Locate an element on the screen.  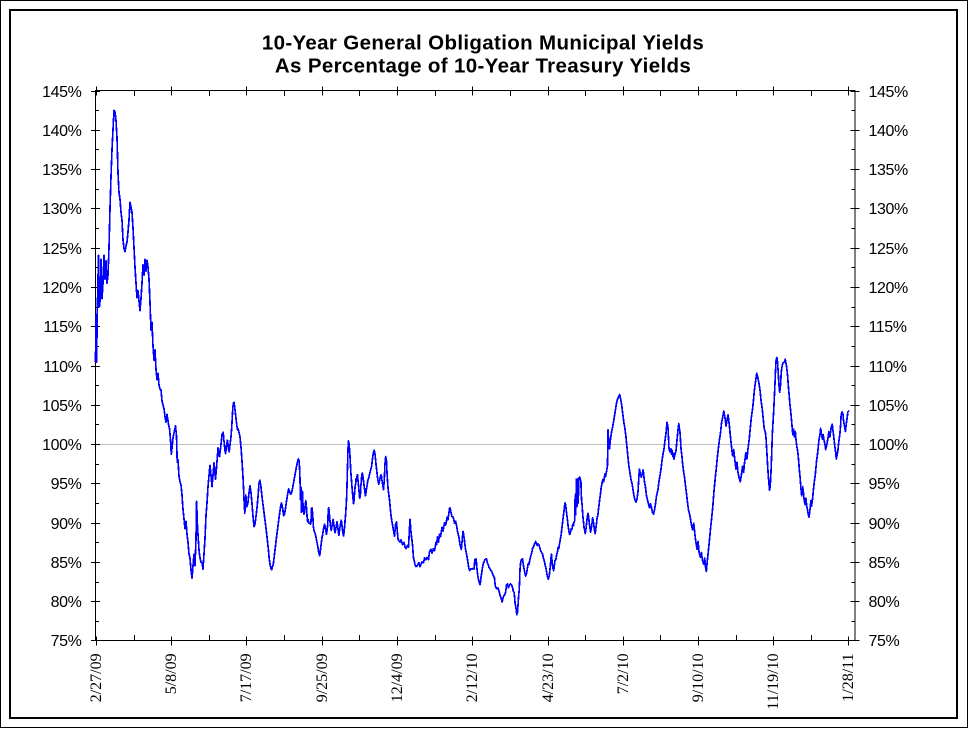
svg-text: 9/25/09 is located at coordinates (322, 677).